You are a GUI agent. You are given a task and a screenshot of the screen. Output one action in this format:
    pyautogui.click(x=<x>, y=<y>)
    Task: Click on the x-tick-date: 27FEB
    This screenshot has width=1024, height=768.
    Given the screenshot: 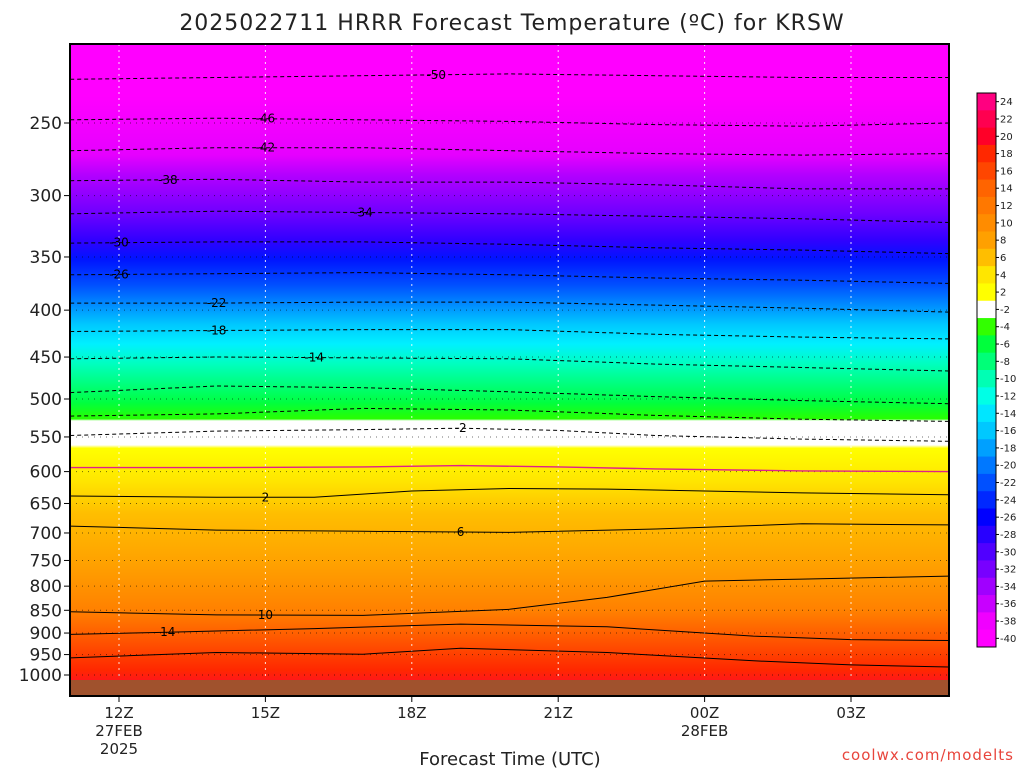 What is the action you would take?
    pyautogui.click(x=118, y=731)
    